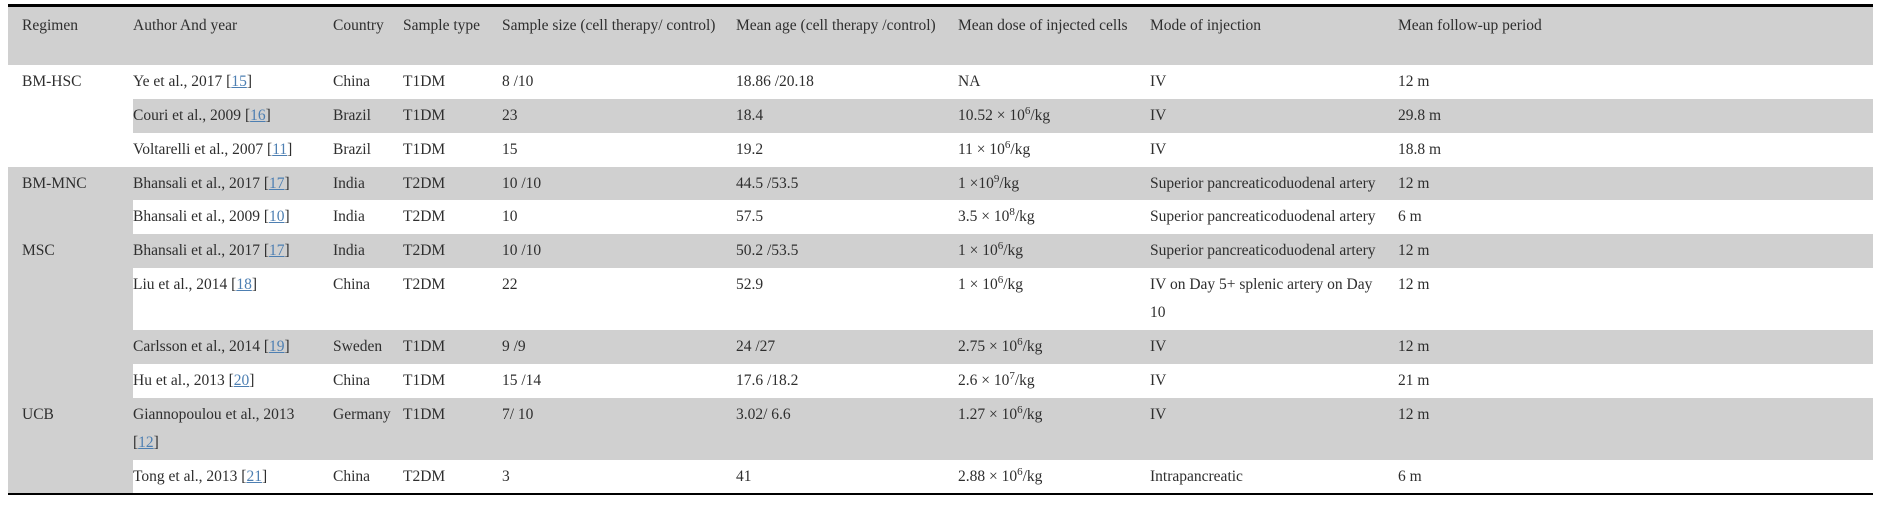  I want to click on col-header-mean-age: Mean age (cell therapy /control), so click(847, 35).